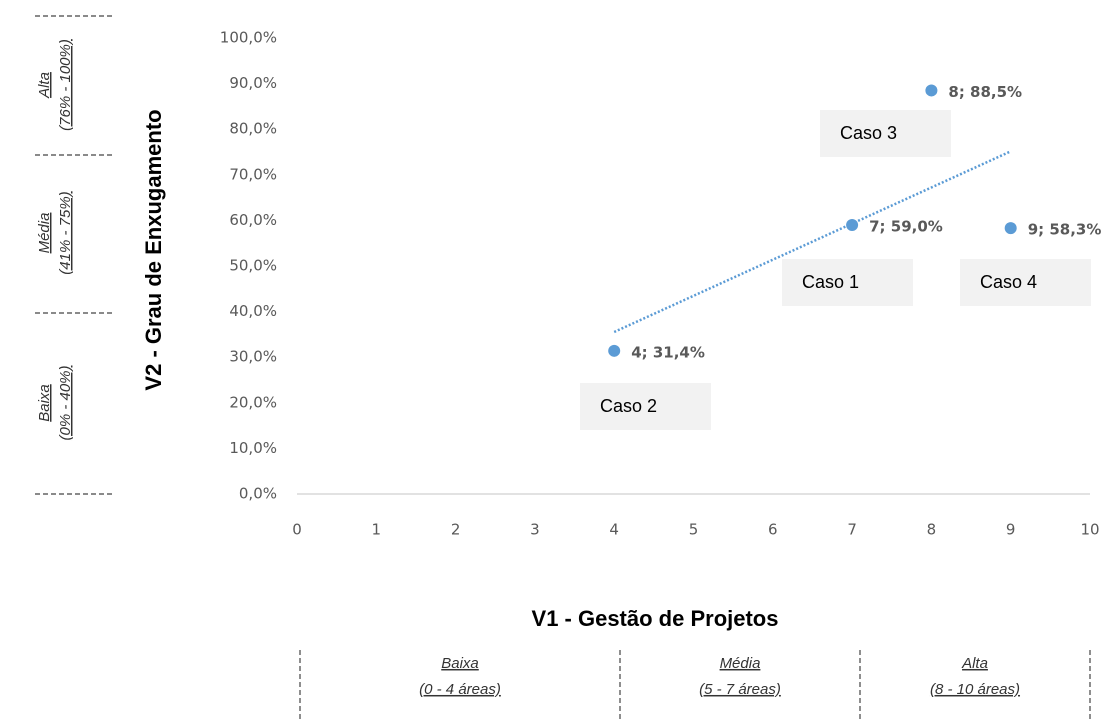  I want to click on x-band-separators, so click(695, 685).